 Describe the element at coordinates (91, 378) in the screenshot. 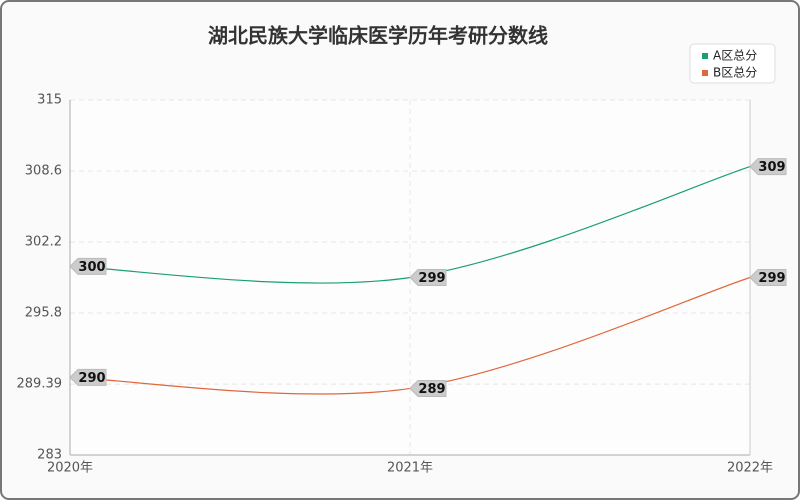

I see `value-label: 290` at that location.